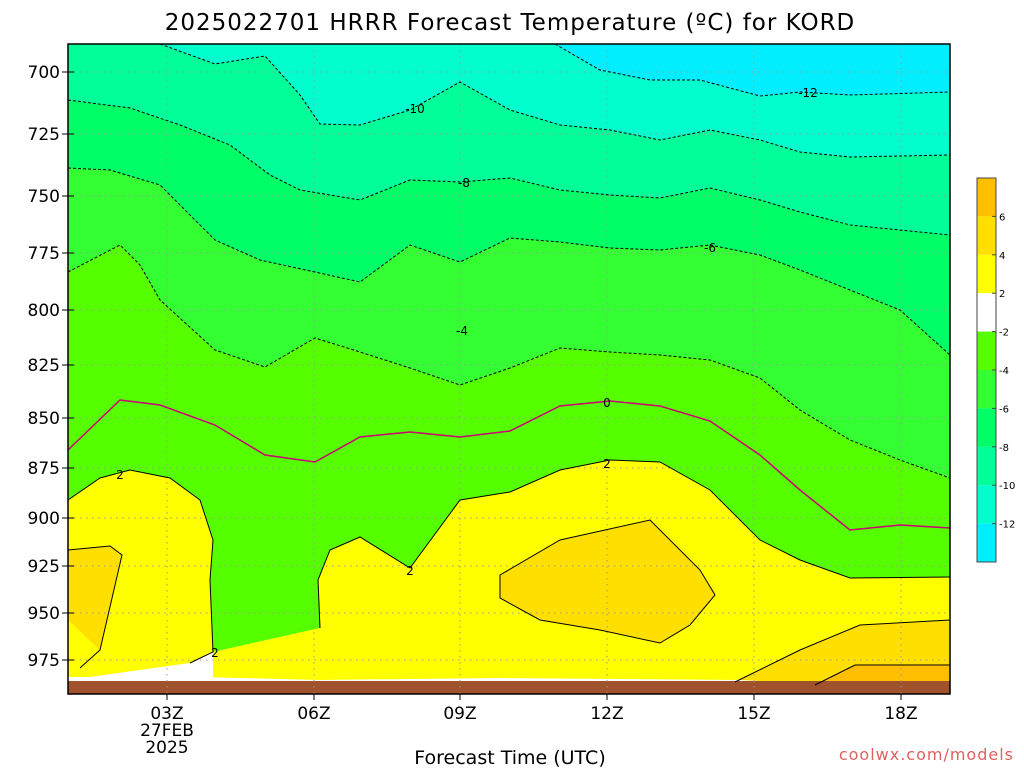 The width and height of the screenshot is (1024, 768). Describe the element at coordinates (555, 100) in the screenshot. I see `contour-minus10` at that location.